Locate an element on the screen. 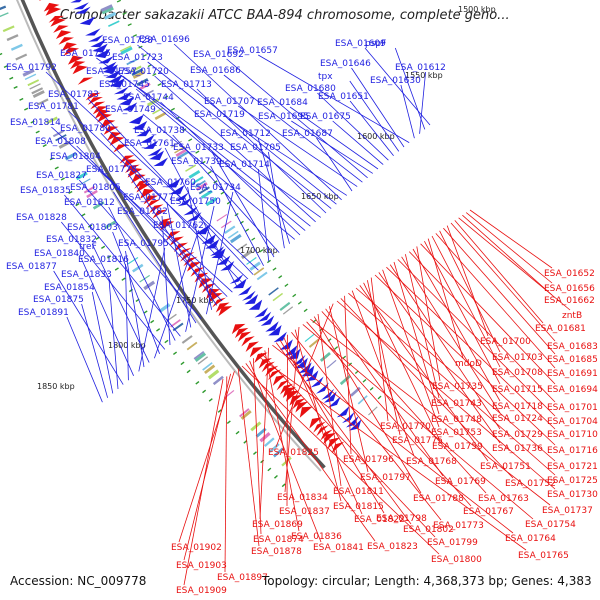 This screenshot has height=600, width=600. reverse-gene-label: ESA_01735 is located at coordinates (457, 387).